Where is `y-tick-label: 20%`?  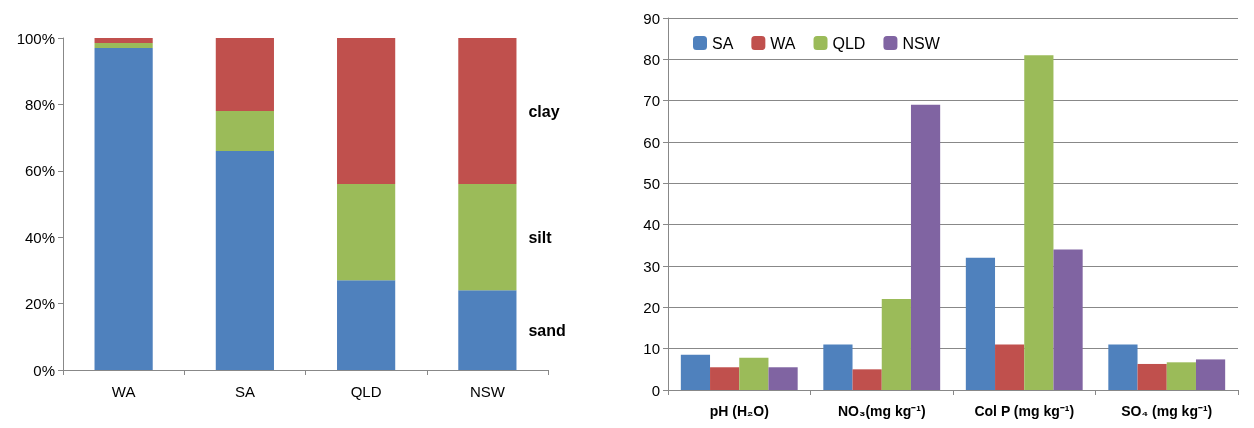
y-tick-label: 20% is located at coordinates (39, 304).